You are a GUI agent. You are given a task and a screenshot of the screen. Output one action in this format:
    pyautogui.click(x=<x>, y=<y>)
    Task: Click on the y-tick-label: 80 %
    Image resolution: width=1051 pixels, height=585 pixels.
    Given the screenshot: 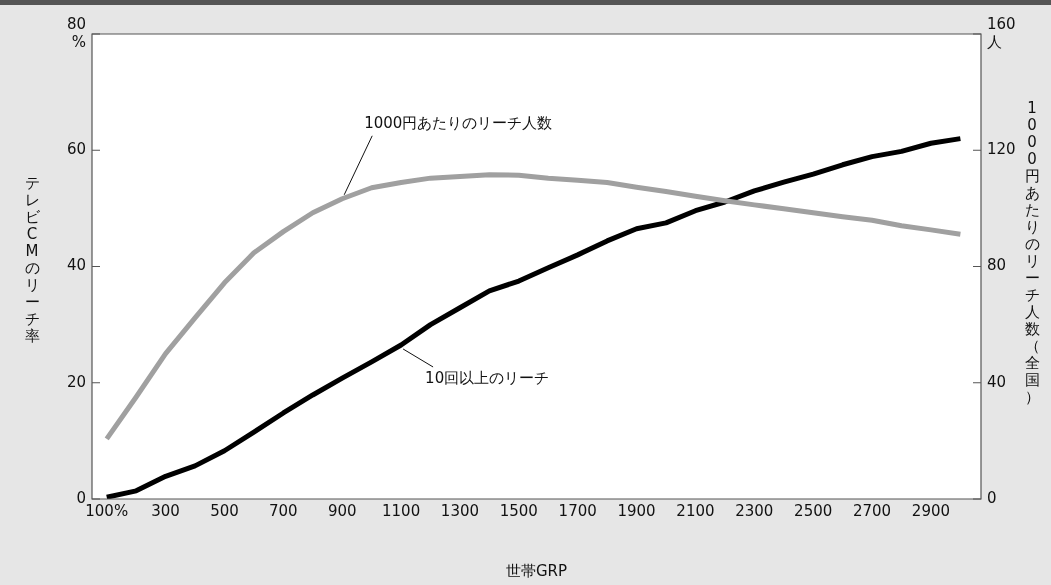 What is the action you would take?
    pyautogui.click(x=76, y=32)
    